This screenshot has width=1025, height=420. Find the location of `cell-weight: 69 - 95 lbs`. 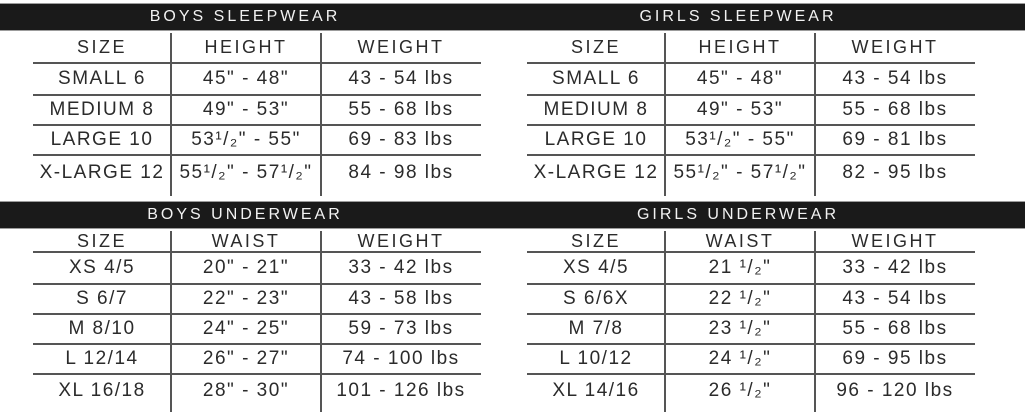

cell-weight: 69 - 95 lbs is located at coordinates (895, 358).